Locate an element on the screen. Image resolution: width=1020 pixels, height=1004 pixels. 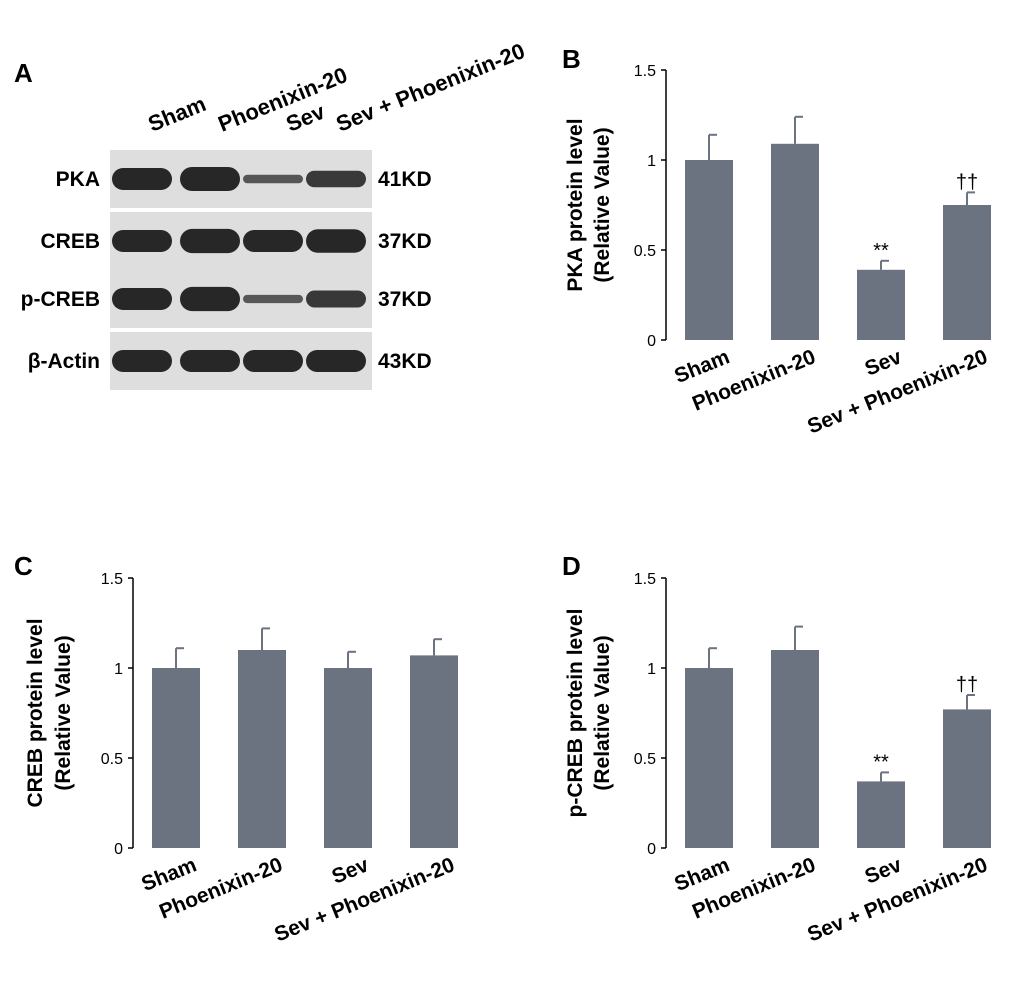
row-label-pka: PKA is located at coordinates (78, 179).